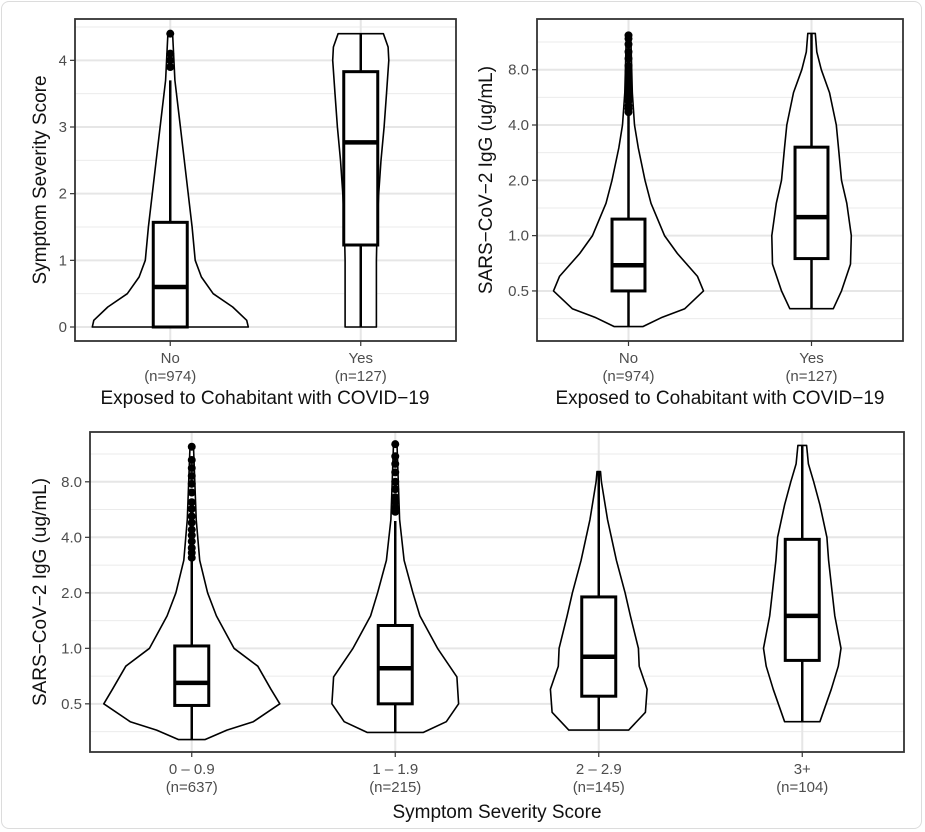  I want to click on x-tick-count: (n=145), so click(599, 787).